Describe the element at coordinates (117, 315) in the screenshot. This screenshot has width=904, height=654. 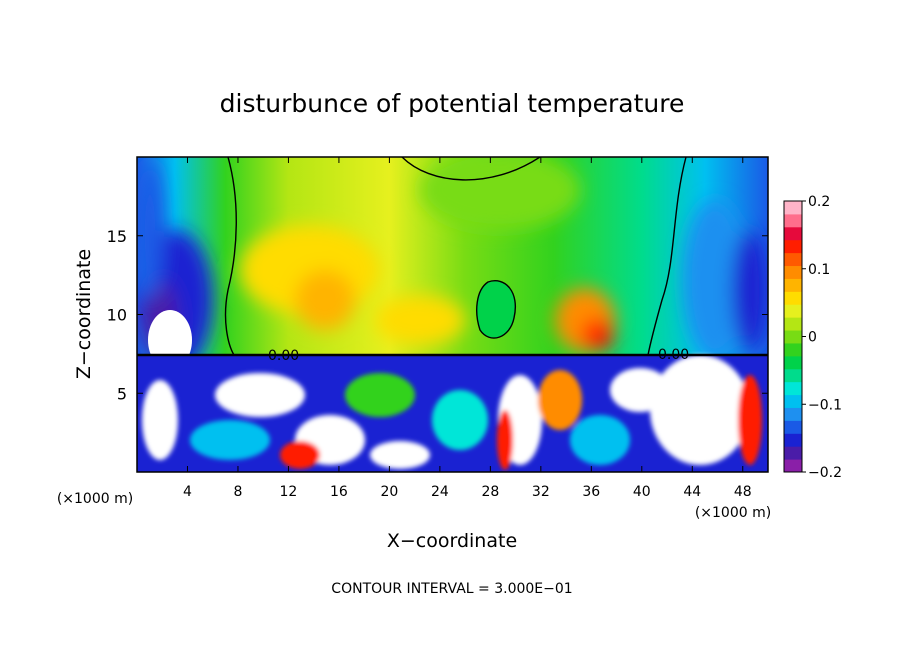
I see `y-tick-label: 10` at that location.